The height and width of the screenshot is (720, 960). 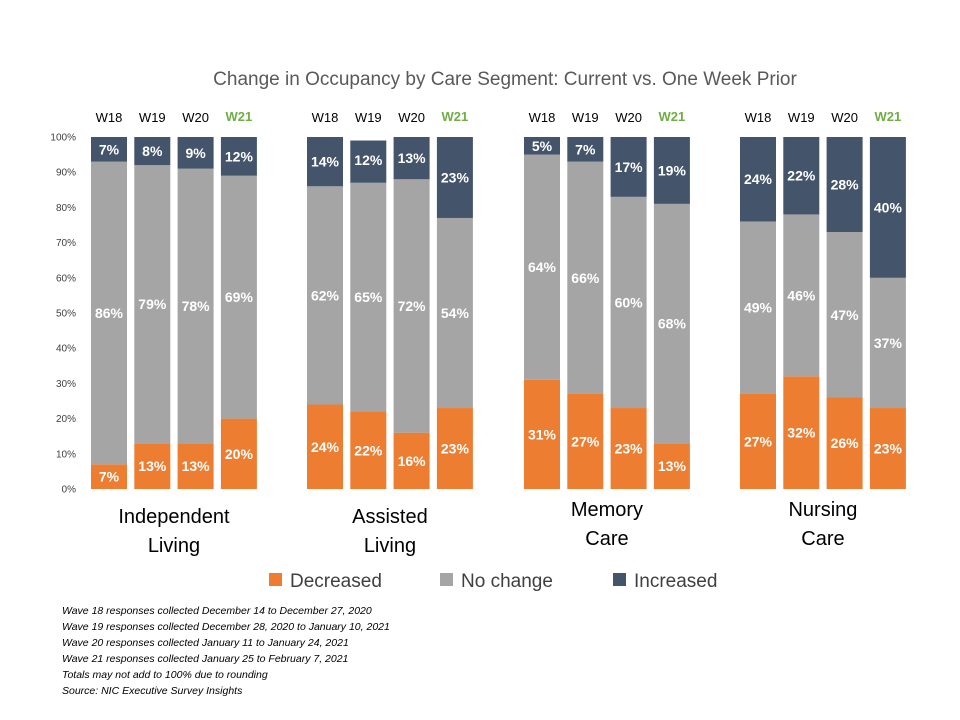 What do you see at coordinates (390, 517) in the screenshot?
I see `group-label: Assisted` at bounding box center [390, 517].